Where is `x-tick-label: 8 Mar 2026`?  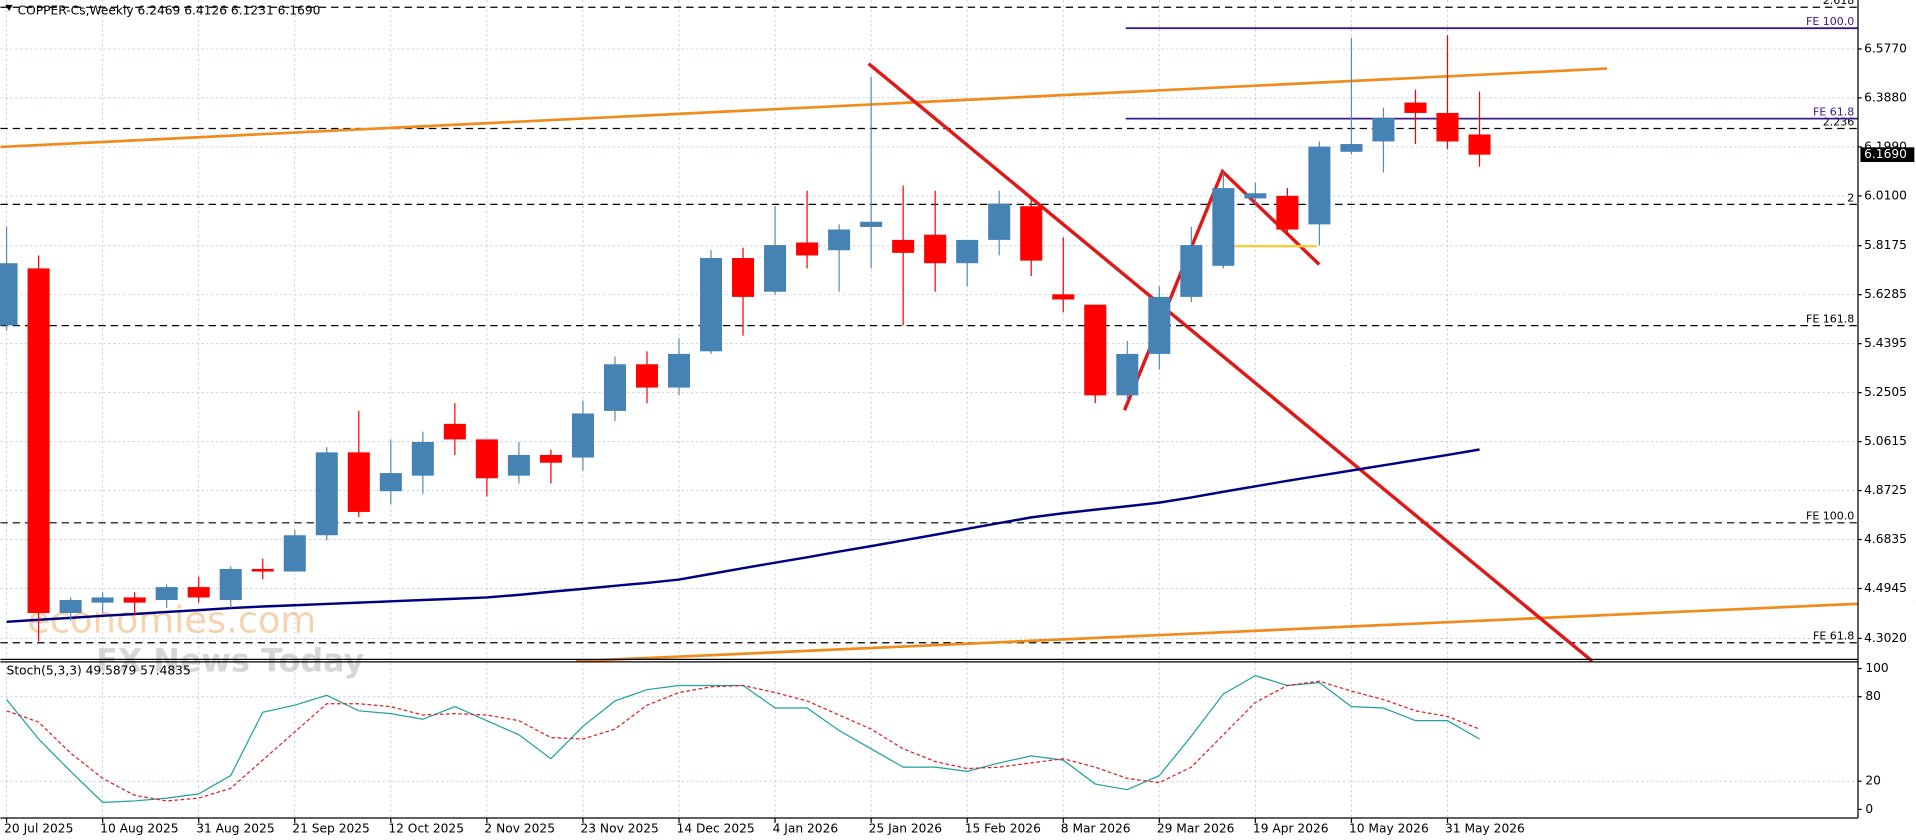
x-tick-label: 8 Mar 2026 is located at coordinates (1096, 828).